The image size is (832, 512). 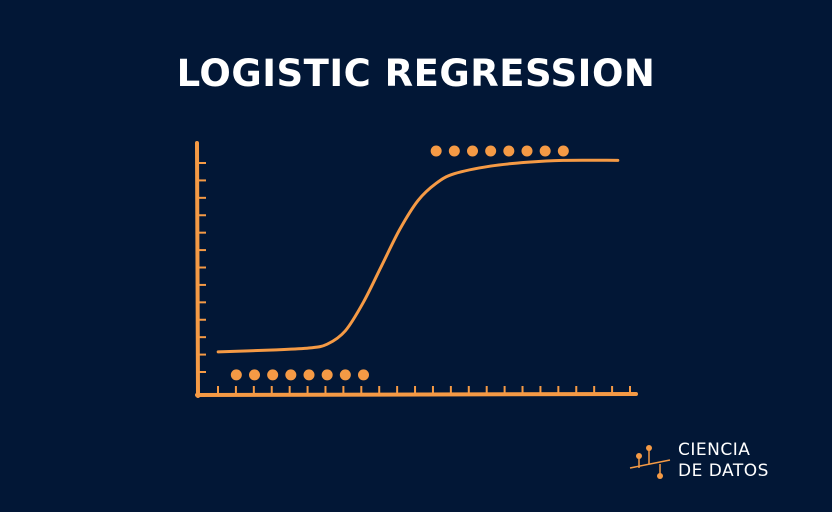 I want to click on x-axis, so click(x=416, y=394).